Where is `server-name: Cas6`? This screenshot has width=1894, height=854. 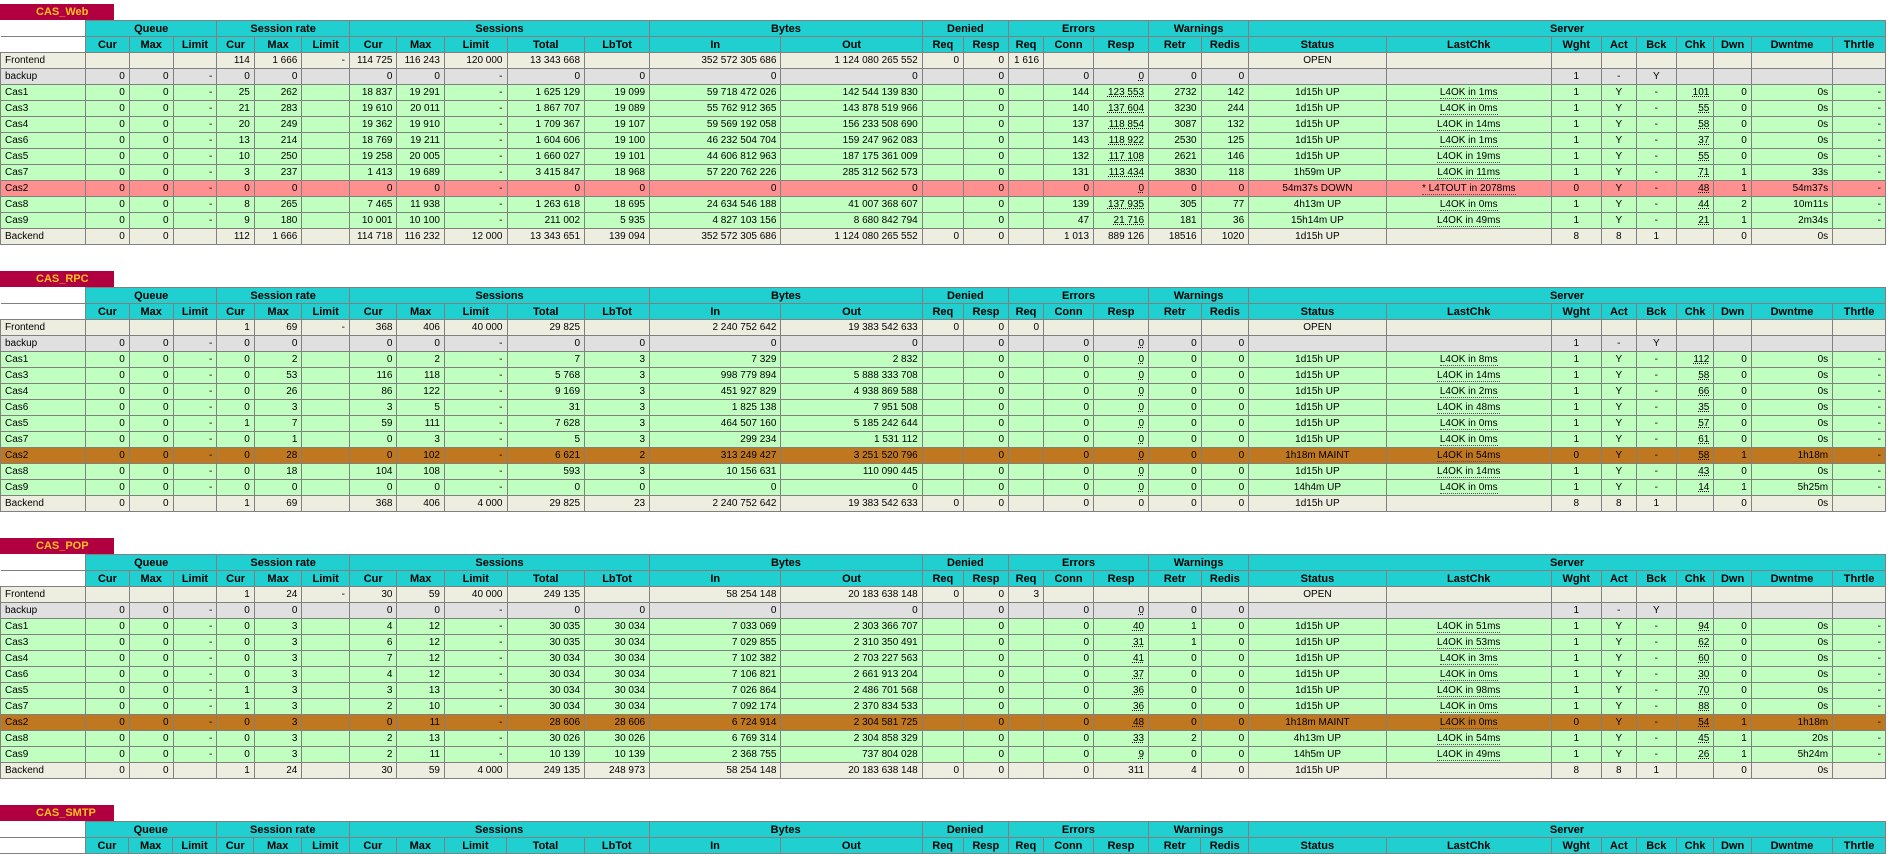
server-name: Cas6 is located at coordinates (43, 674).